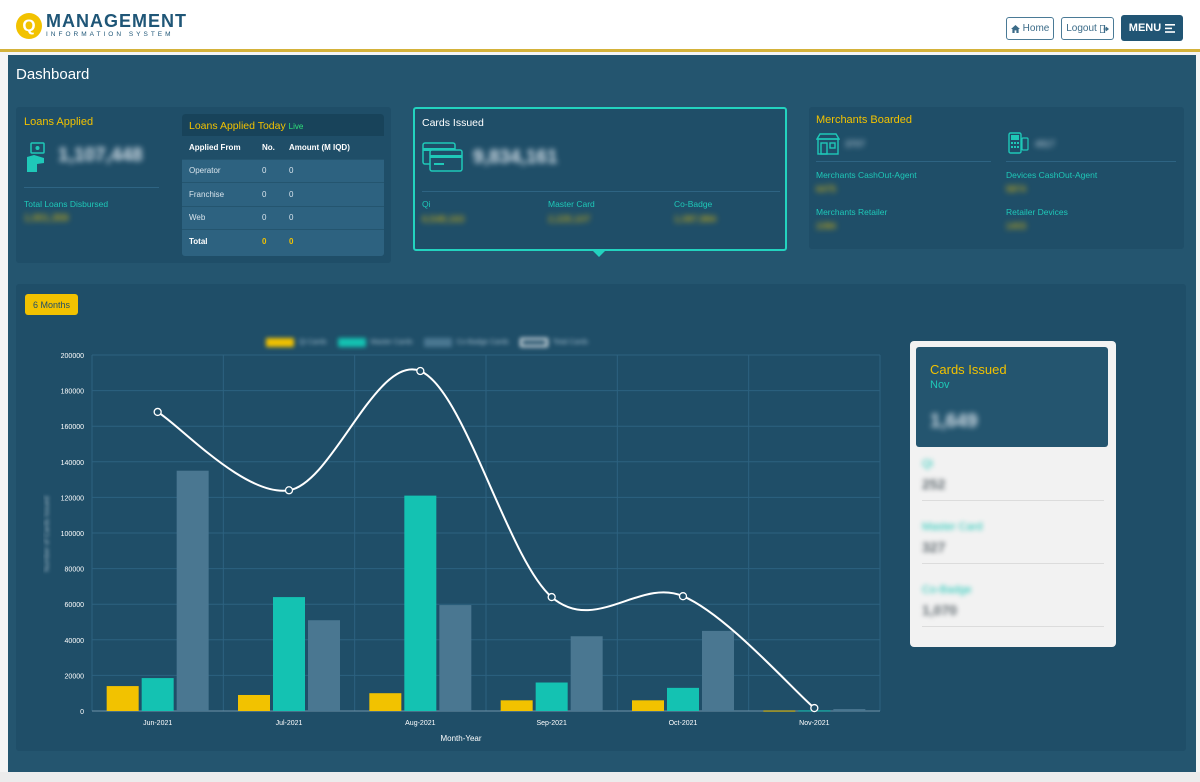 This screenshot has width=1200, height=782. What do you see at coordinates (1104, 28) in the screenshot?
I see `logout-icon` at bounding box center [1104, 28].